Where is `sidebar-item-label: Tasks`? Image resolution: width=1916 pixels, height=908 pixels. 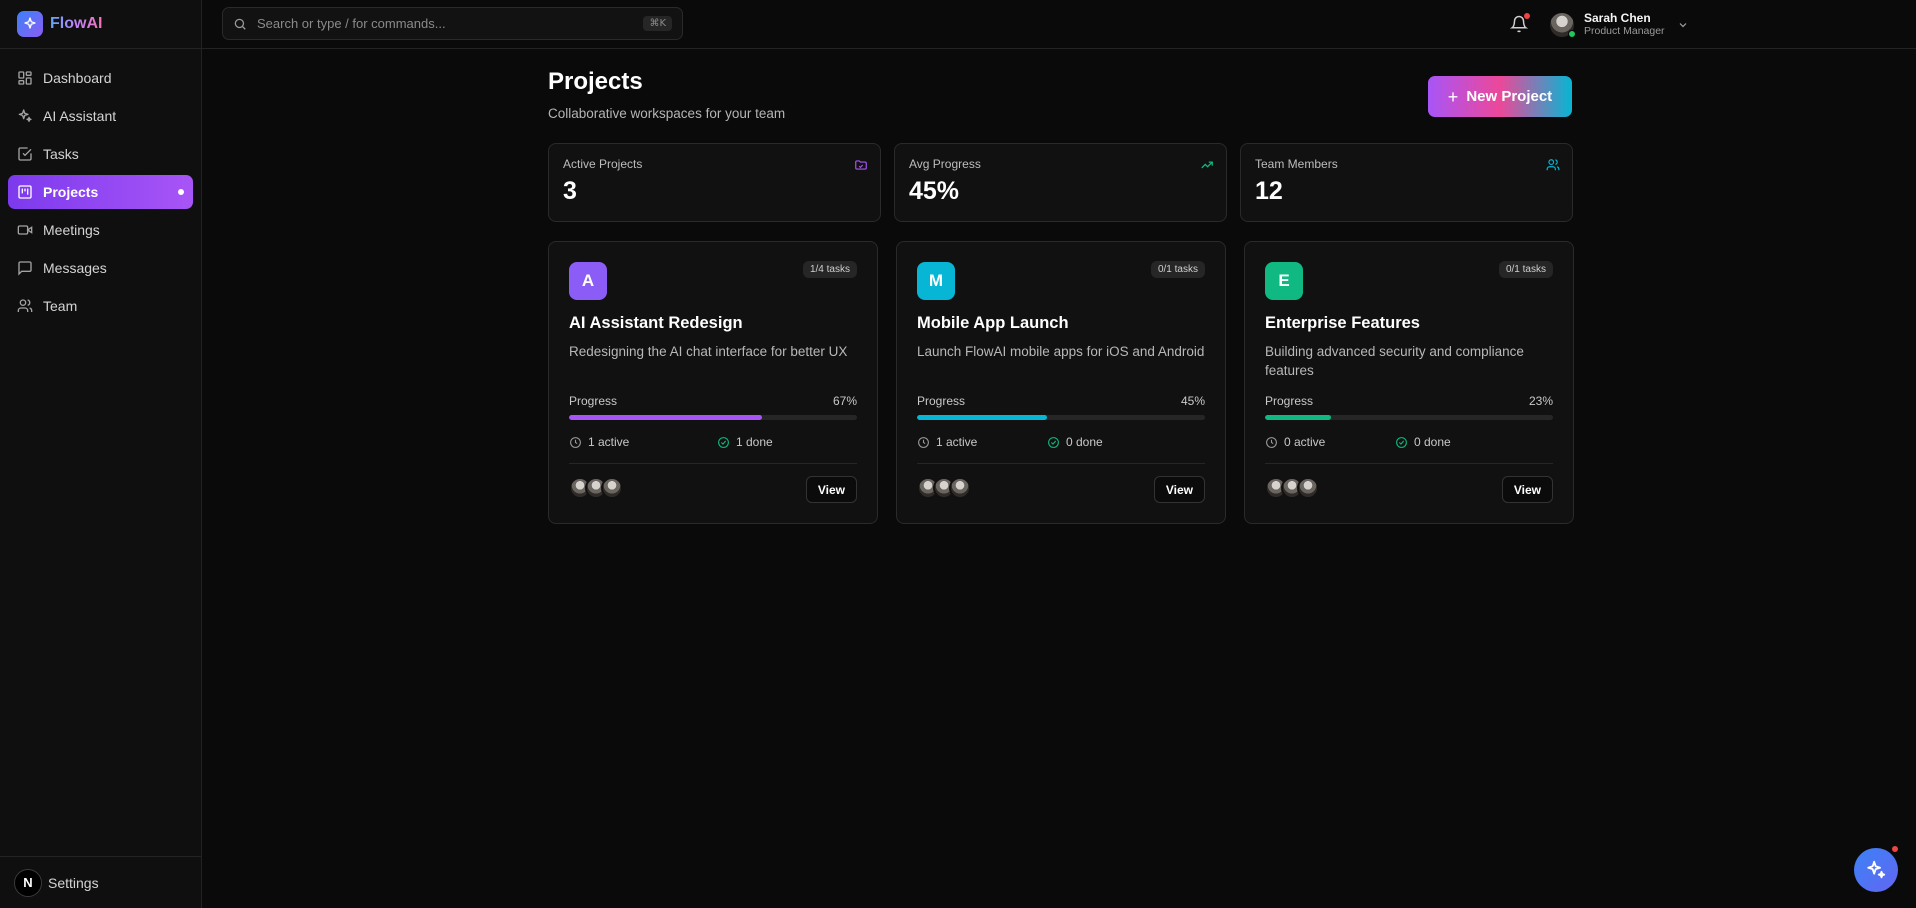 sidebar-item-label: Tasks is located at coordinates (61, 154).